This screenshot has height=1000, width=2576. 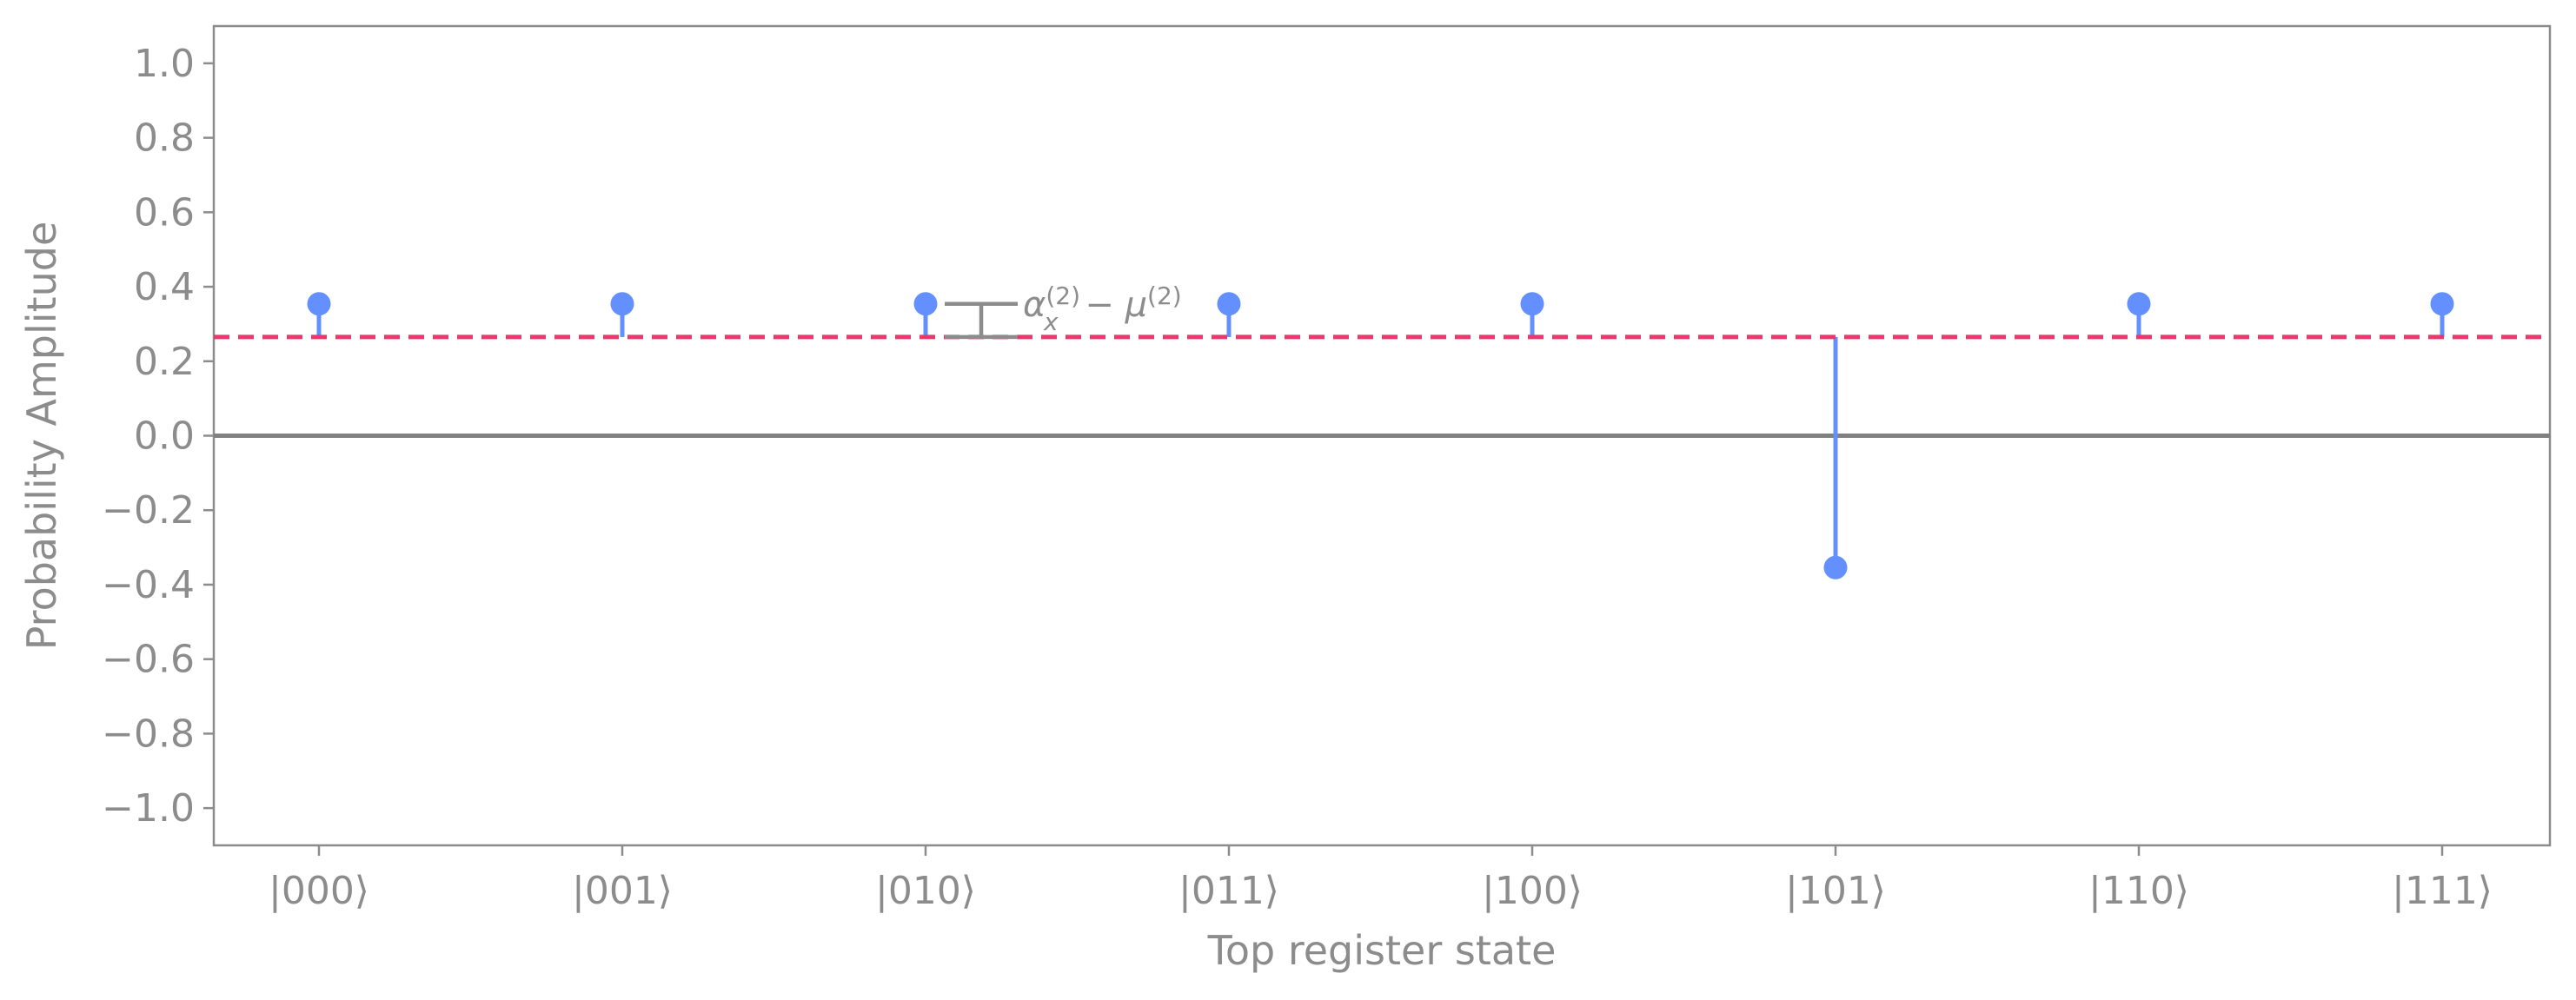 I want to click on x-tick-label: |011⟩, so click(x=1228, y=891).